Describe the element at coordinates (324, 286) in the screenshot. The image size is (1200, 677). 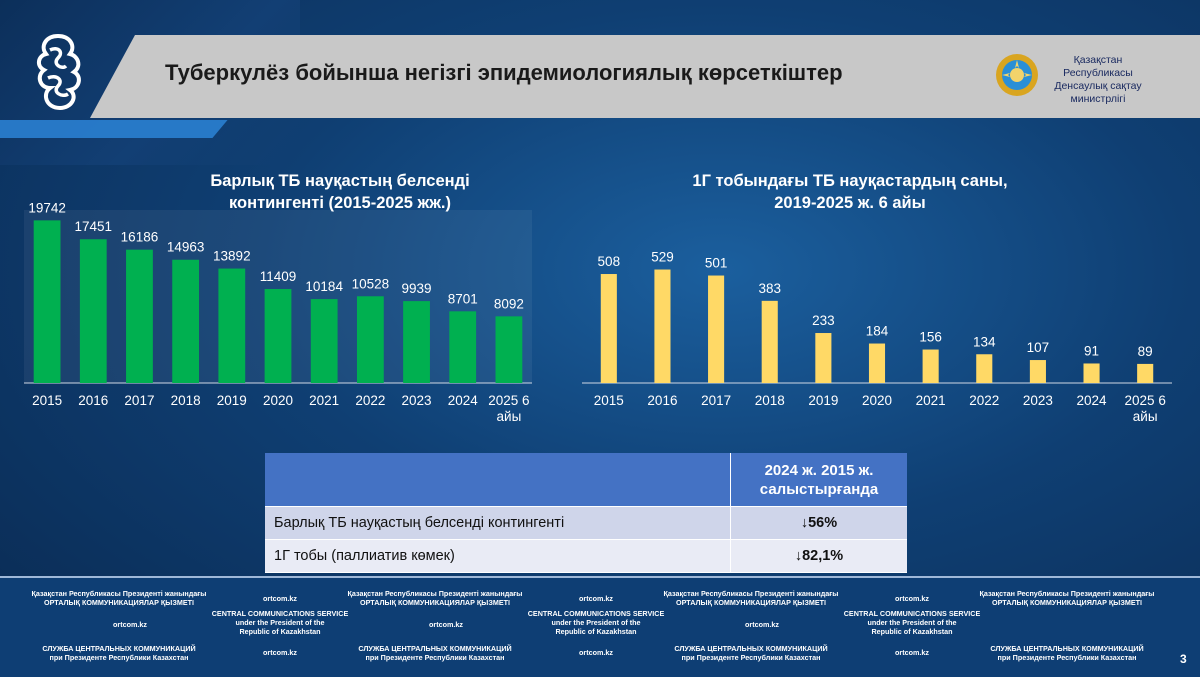
I see `chart-1-value-label: 10184` at that location.